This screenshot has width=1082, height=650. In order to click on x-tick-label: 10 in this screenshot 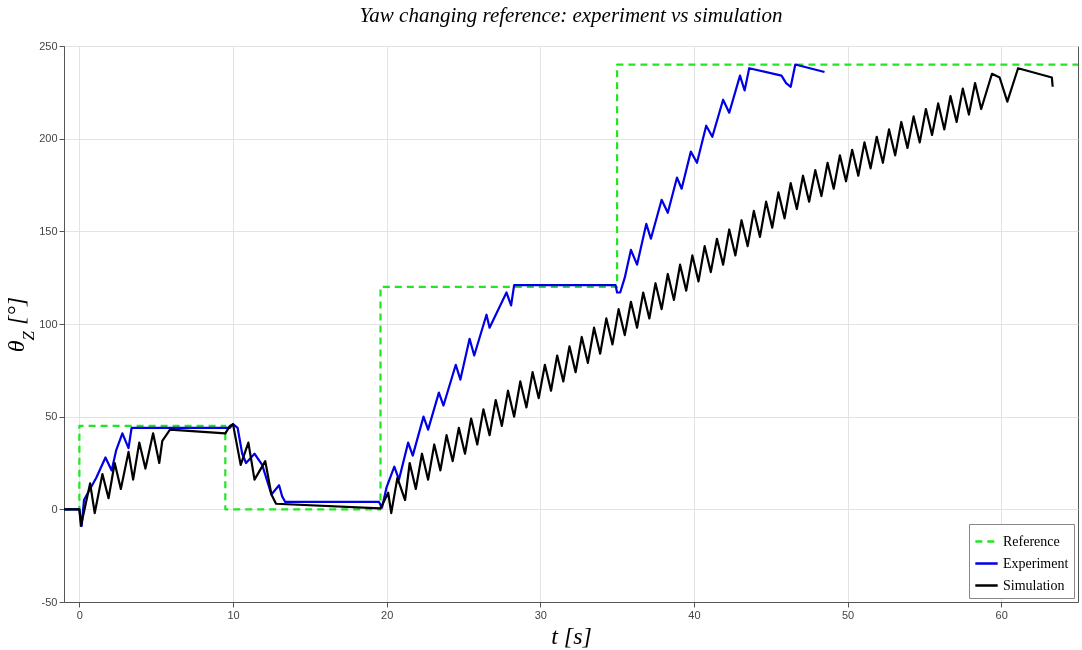, I will do `click(233, 614)`.